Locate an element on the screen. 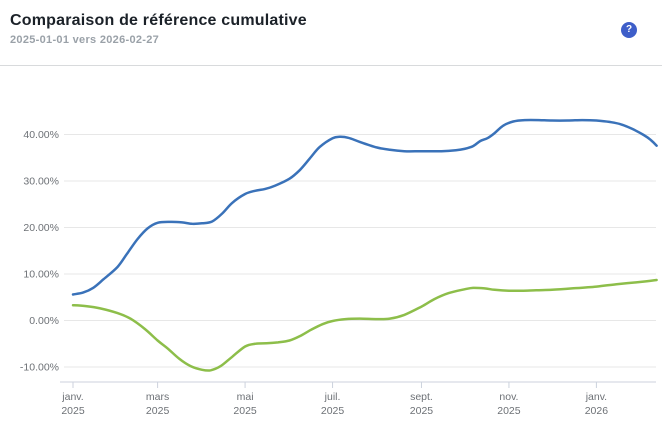 The width and height of the screenshot is (662, 432). y-tick-label: 40.00% is located at coordinates (41, 135).